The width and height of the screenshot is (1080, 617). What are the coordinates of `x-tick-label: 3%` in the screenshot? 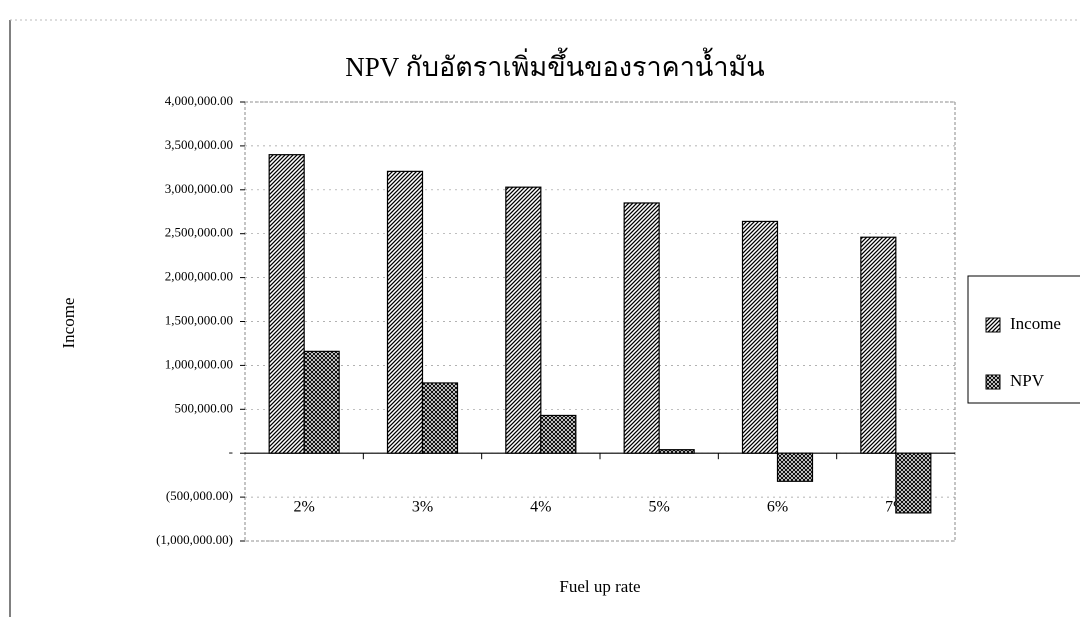 It's located at (422, 507).